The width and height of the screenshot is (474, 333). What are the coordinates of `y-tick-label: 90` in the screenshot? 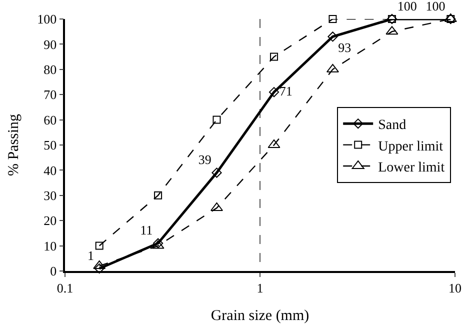 It's located at (50, 44).